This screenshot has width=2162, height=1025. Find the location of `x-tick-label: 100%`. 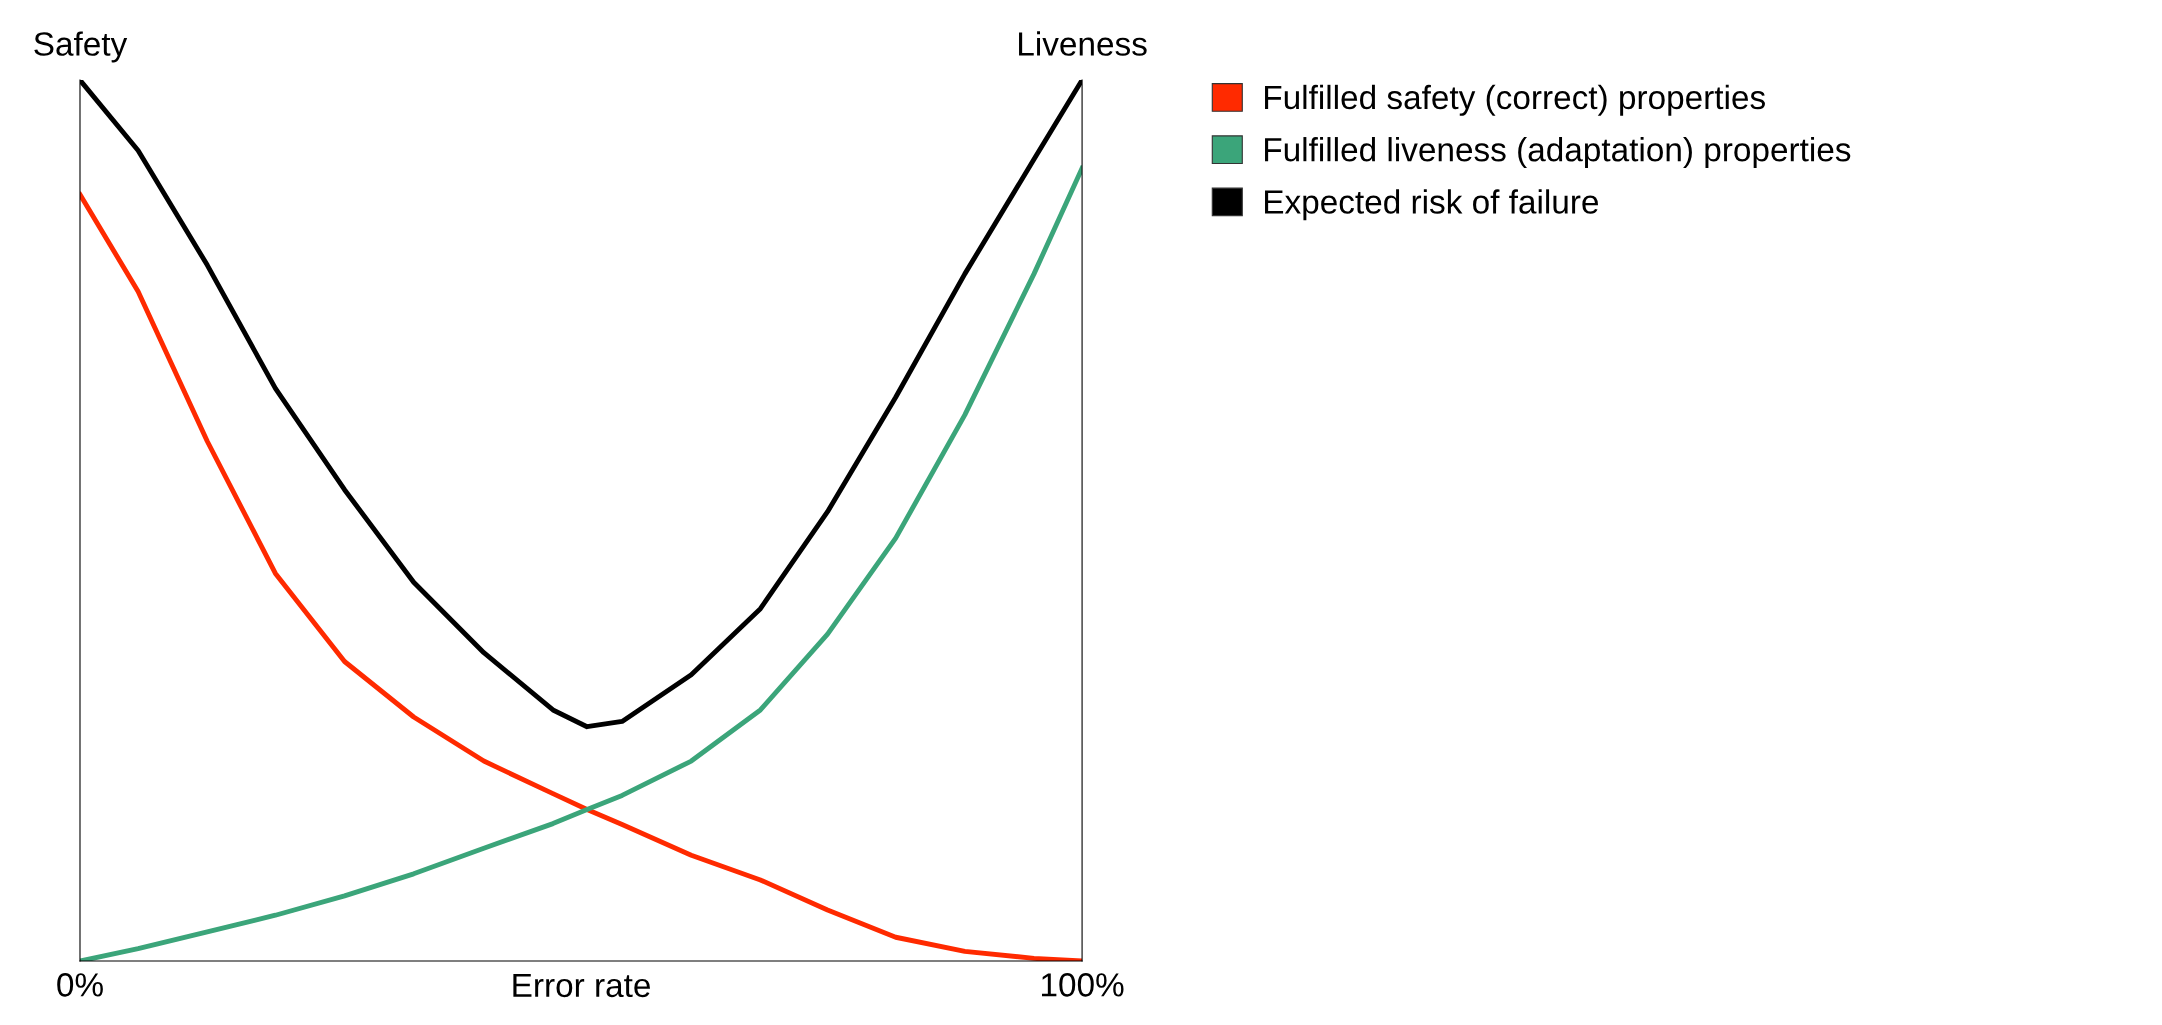

x-tick-label: 100% is located at coordinates (1083, 985).